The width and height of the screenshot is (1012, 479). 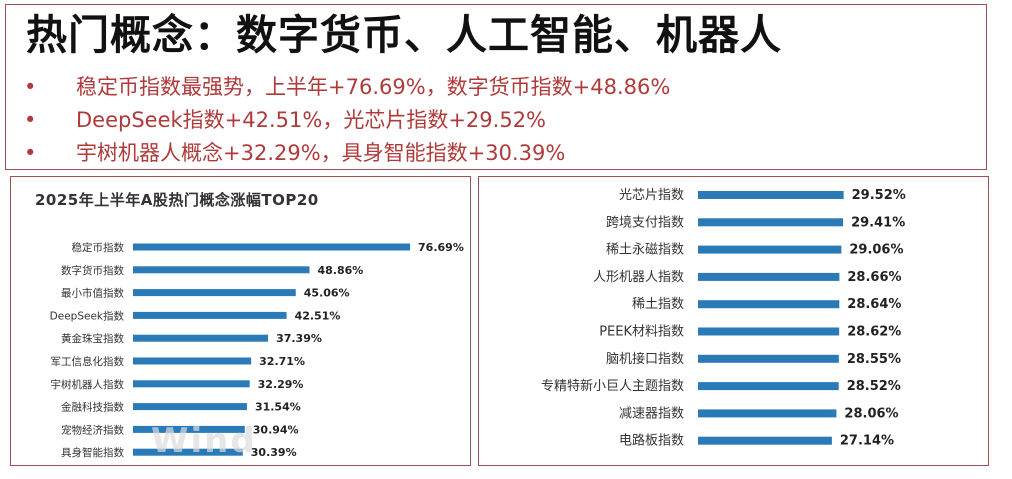 I want to click on category-label: 脑机接口指数, so click(x=645, y=359).